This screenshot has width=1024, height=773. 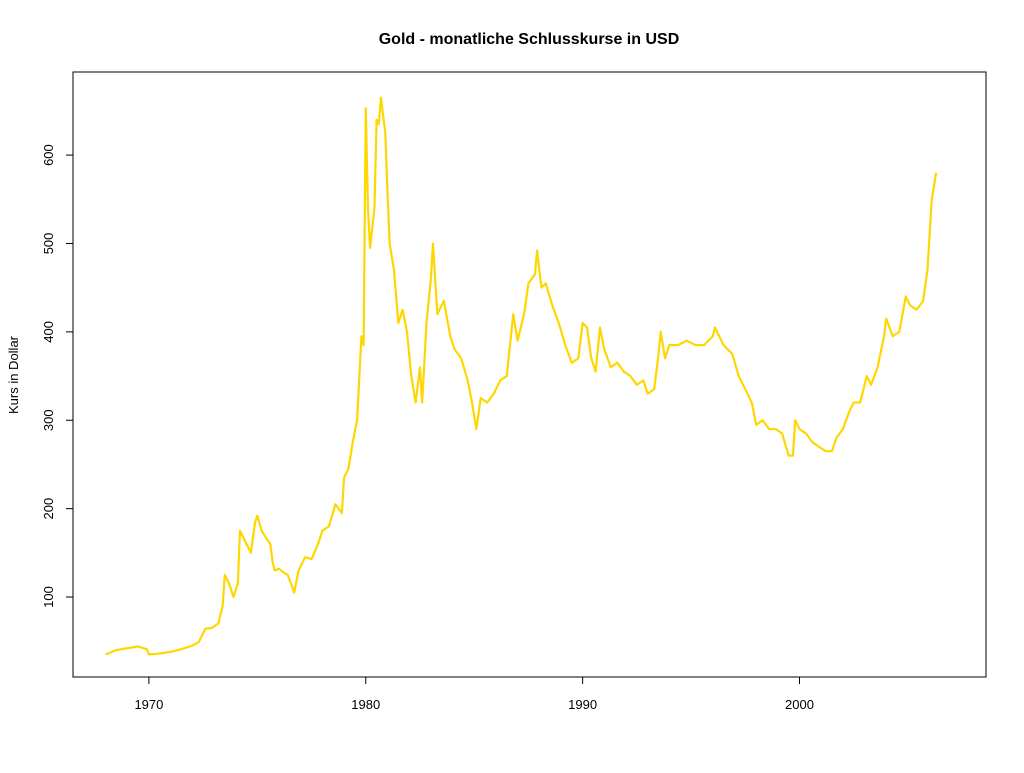 I want to click on x-tick-label: 1980, so click(x=365, y=704).